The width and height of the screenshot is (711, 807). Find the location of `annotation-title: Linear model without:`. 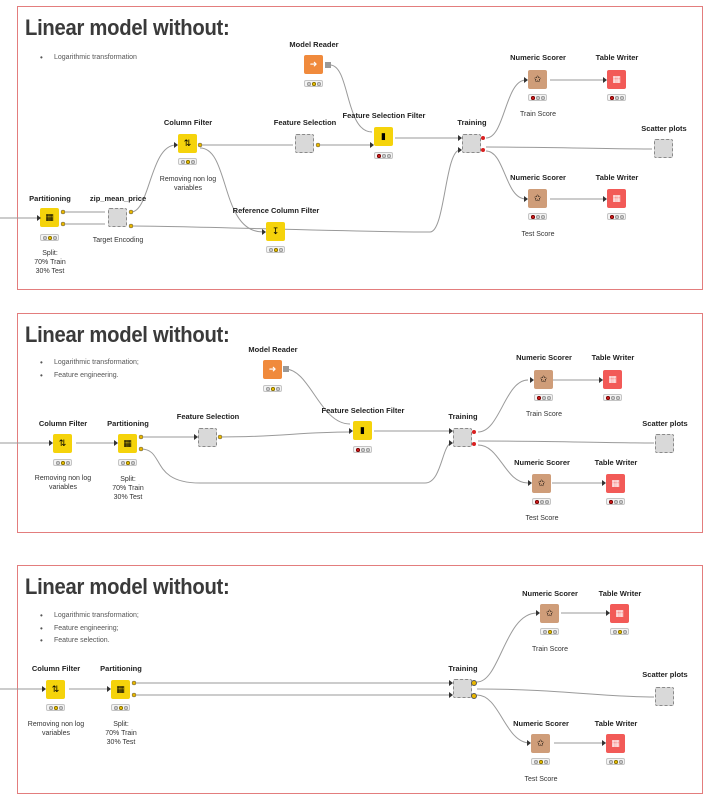

annotation-title: Linear model without: is located at coordinates (127, 334).